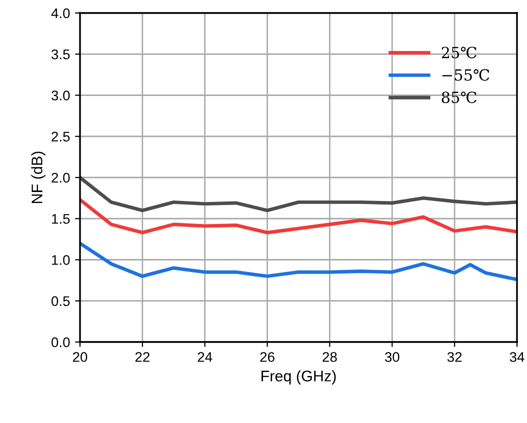  Describe the element at coordinates (61, 219) in the screenshot. I see `y-tick-label: 1.5` at that location.